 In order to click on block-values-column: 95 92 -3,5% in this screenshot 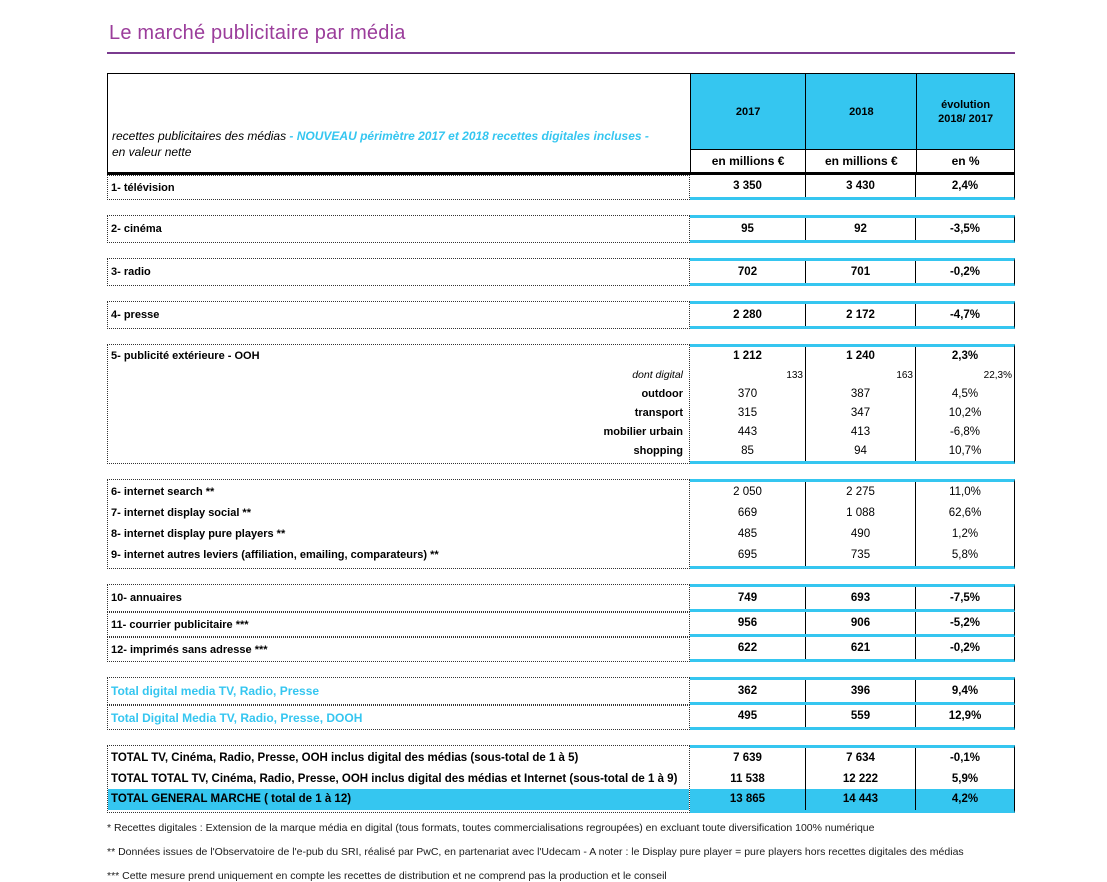, I will do `click(852, 229)`.